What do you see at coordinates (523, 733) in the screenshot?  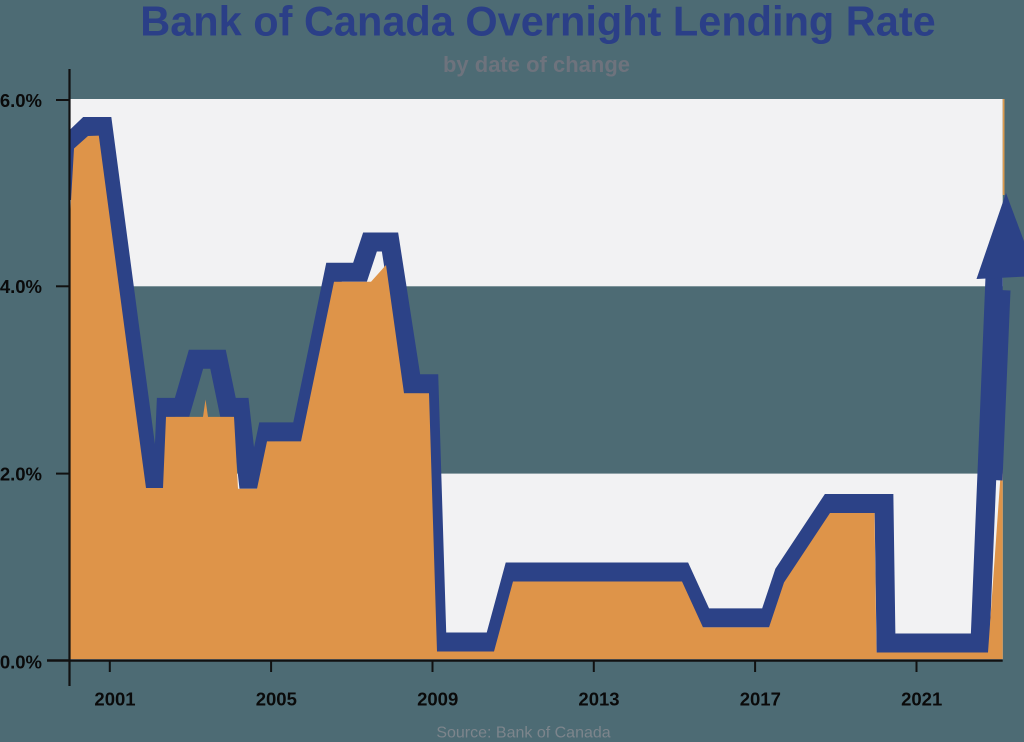 I see `svg-text: Source: Bank of Canada` at bounding box center [523, 733].